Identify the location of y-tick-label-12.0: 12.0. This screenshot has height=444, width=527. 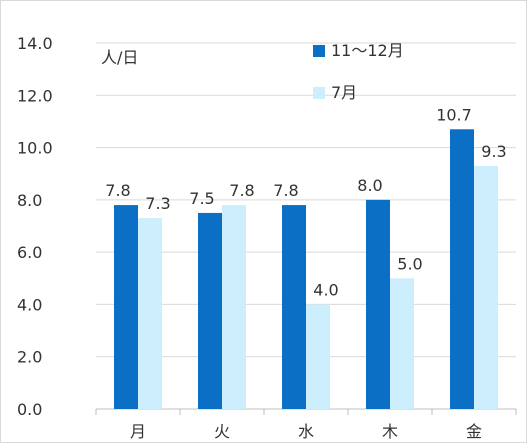
(35, 95).